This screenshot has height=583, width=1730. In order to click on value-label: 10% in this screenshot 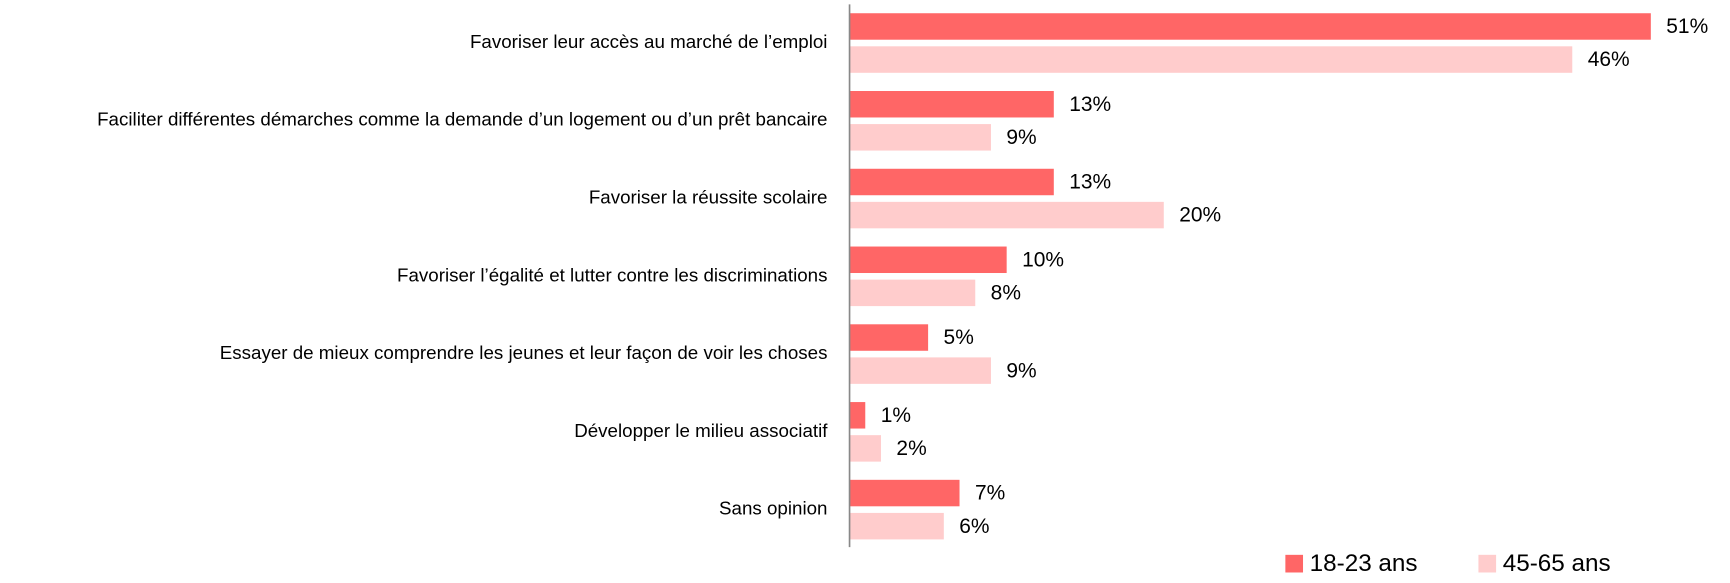, I will do `click(1043, 259)`.